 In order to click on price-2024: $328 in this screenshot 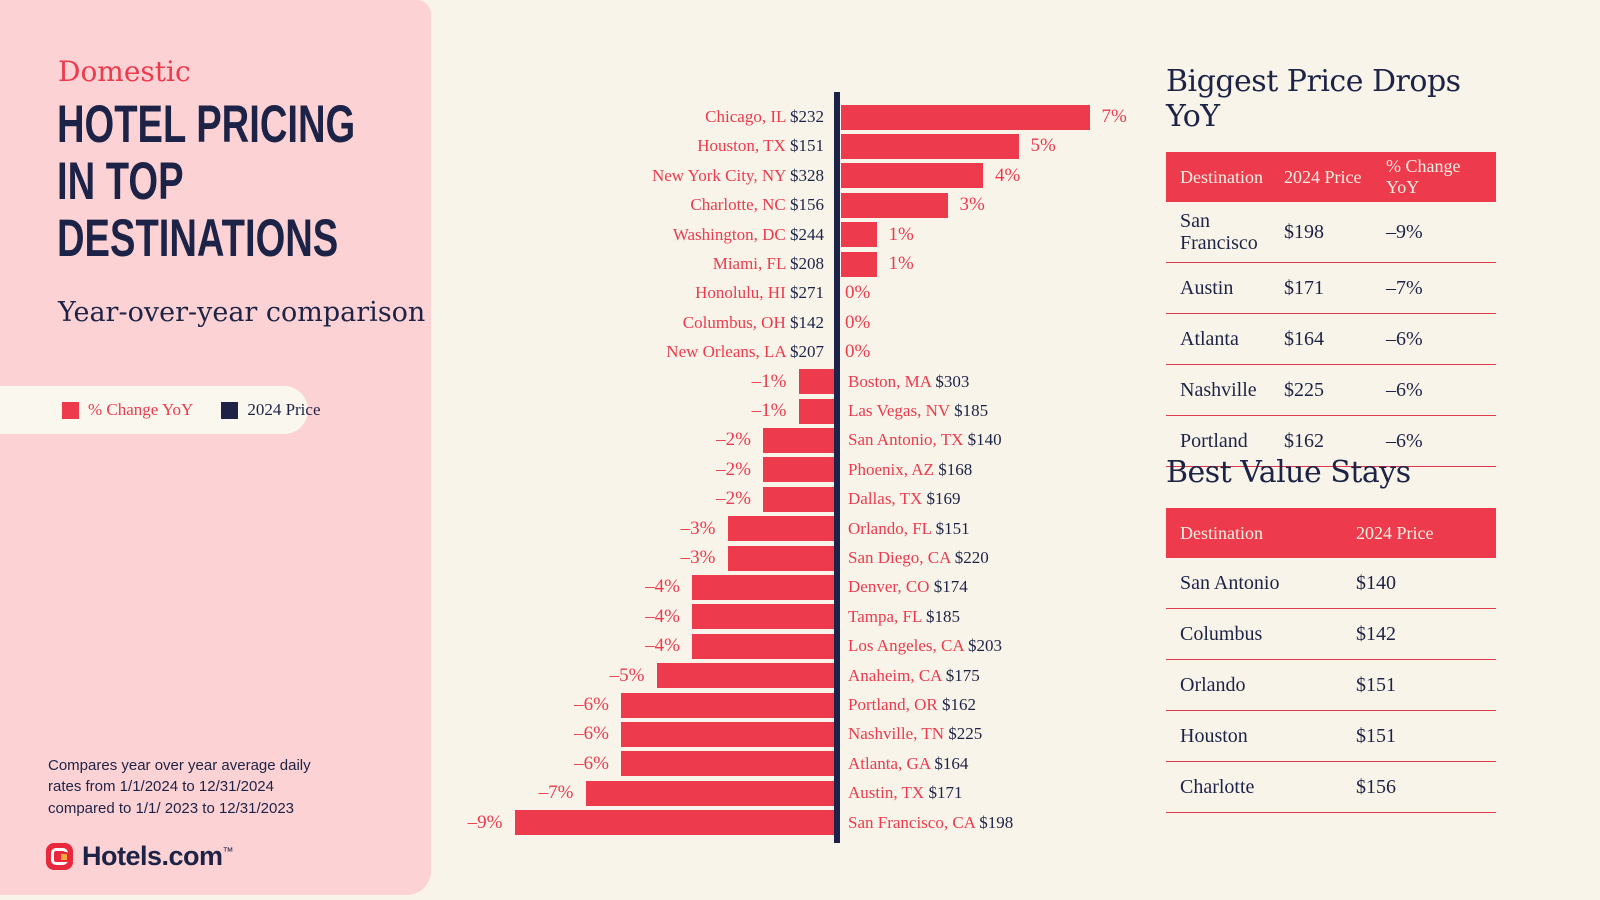, I will do `click(807, 175)`.